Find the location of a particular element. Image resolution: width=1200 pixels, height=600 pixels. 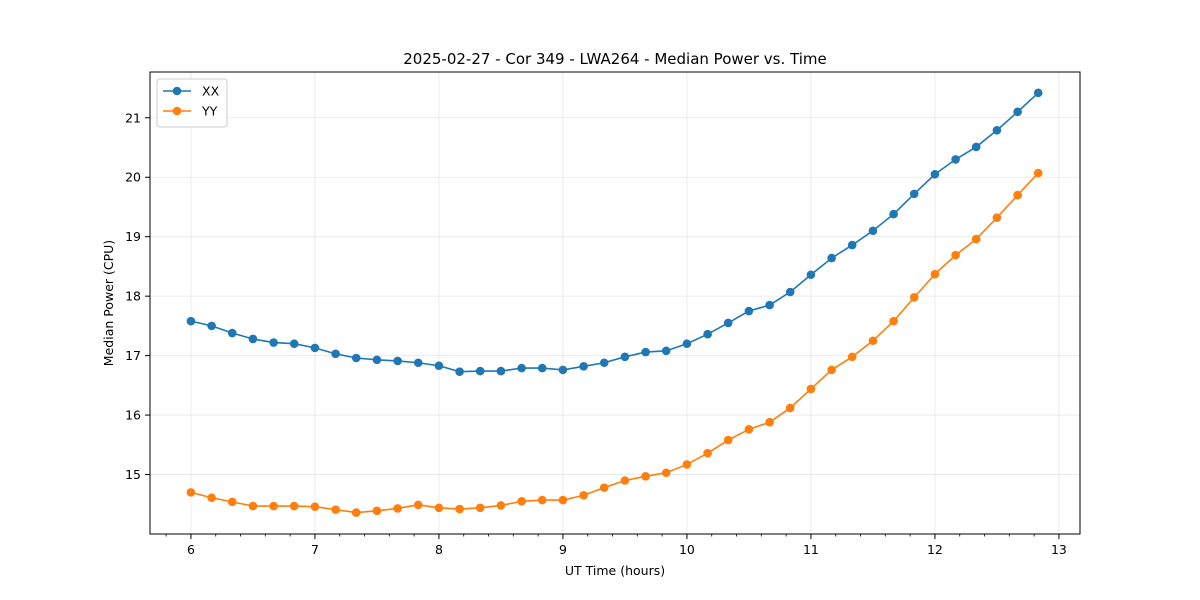

x-tick-label: 13 is located at coordinates (1059, 549).